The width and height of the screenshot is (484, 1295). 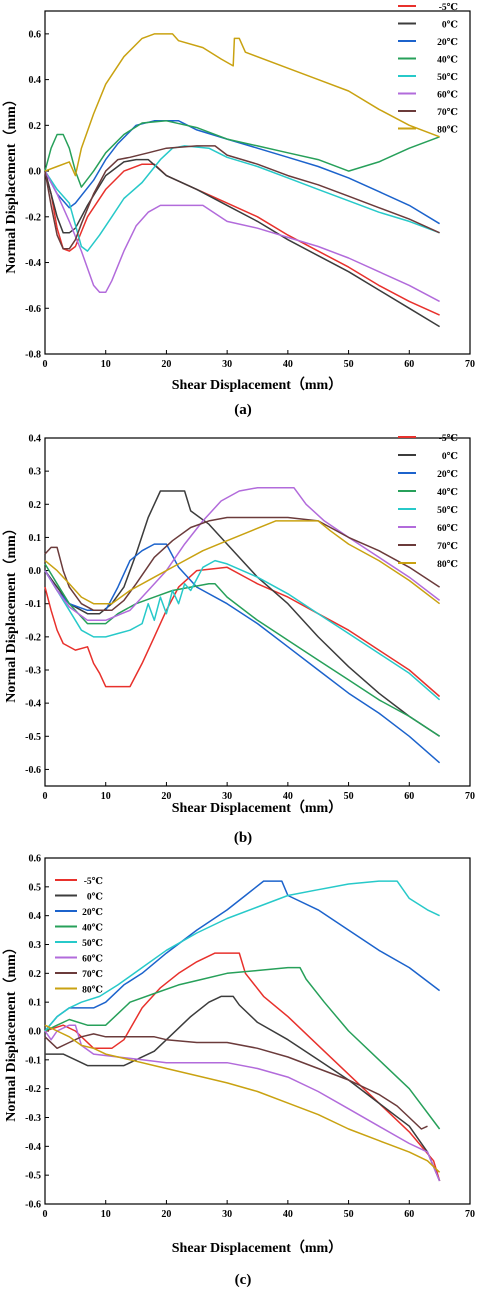 I want to click on panel-label: (b), so click(x=243, y=838).